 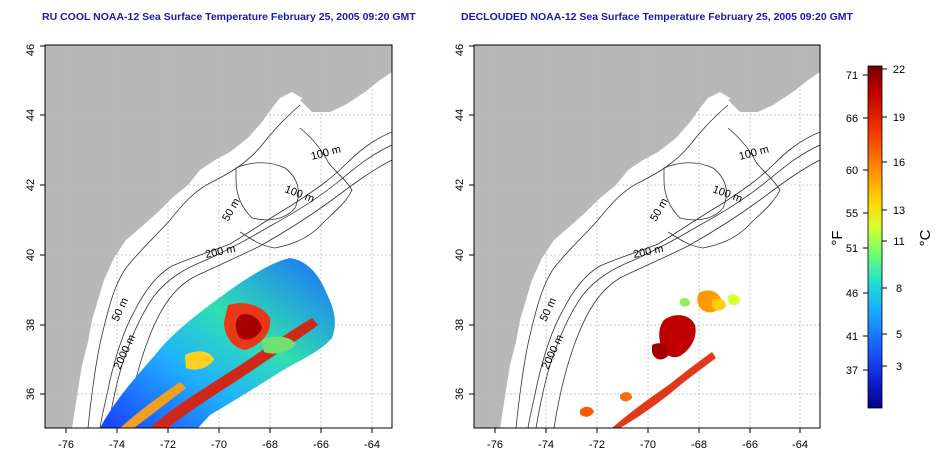 What do you see at coordinates (898, 242) in the screenshot?
I see `celsius-tick: 11` at bounding box center [898, 242].